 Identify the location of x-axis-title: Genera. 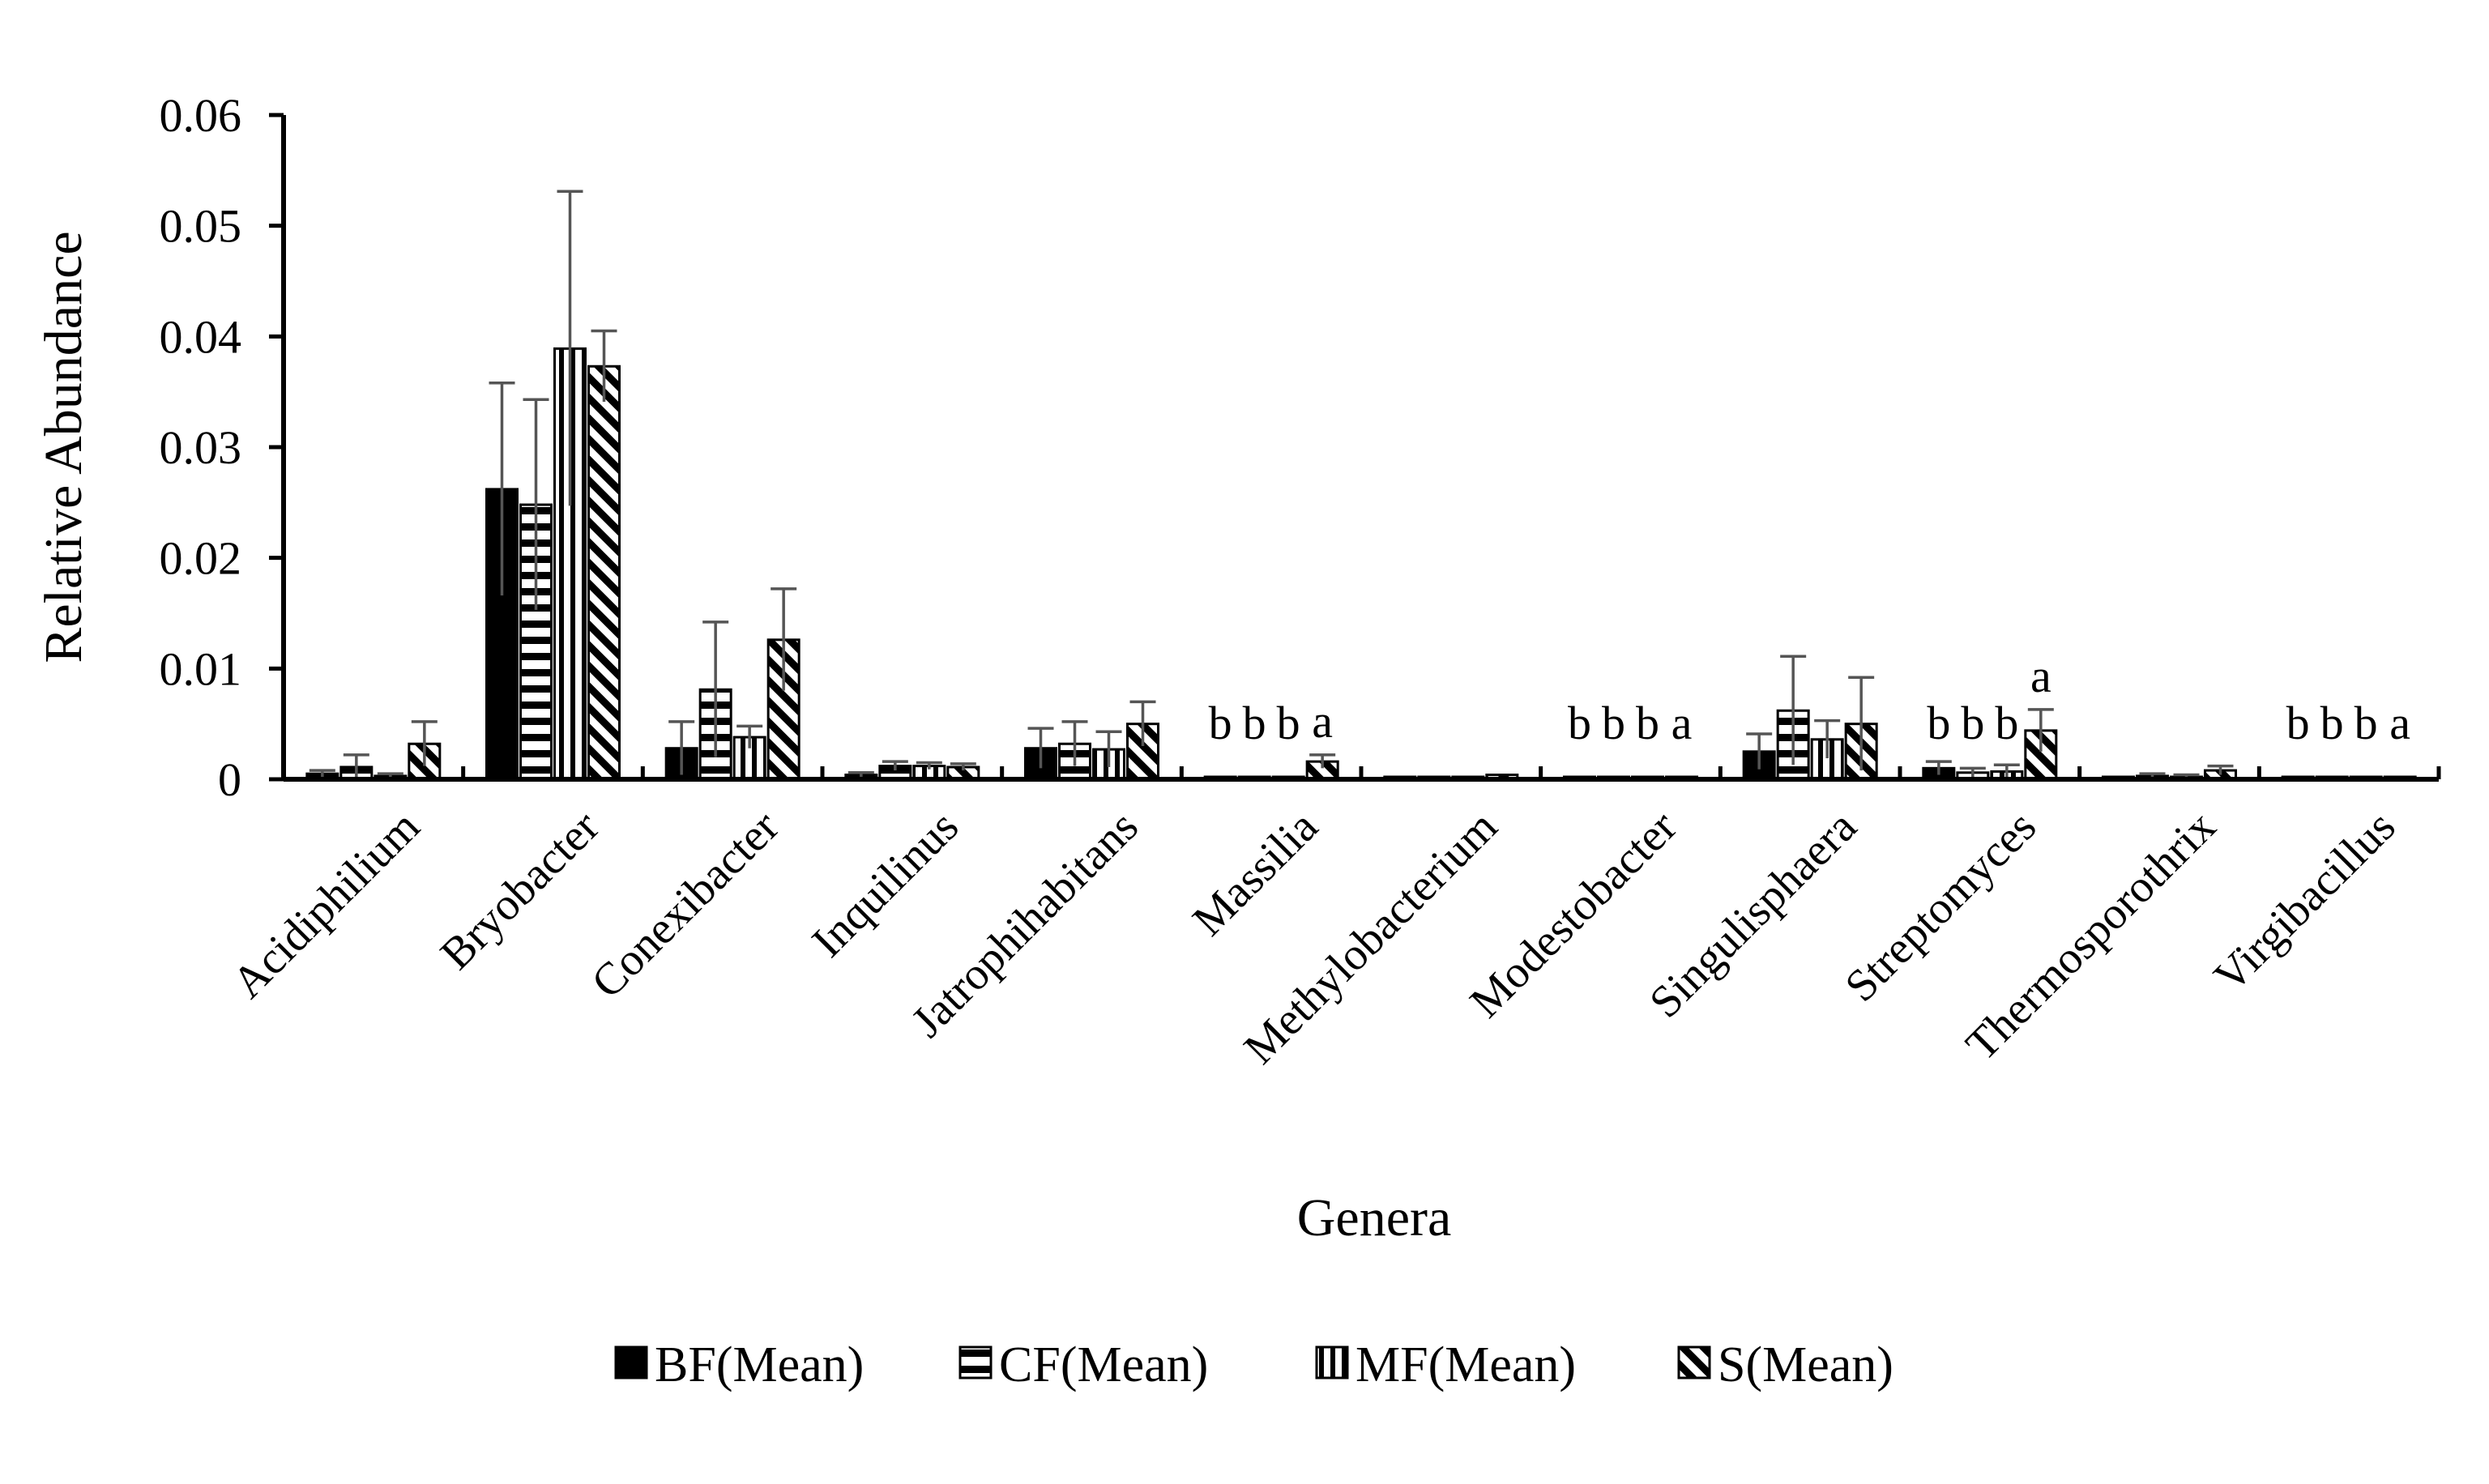
(1374, 1217).